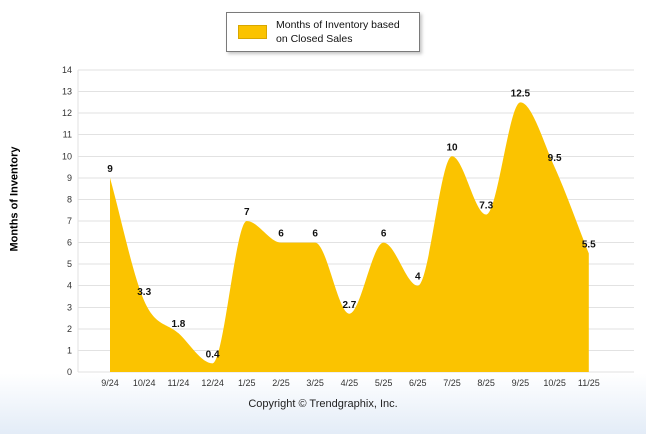 This screenshot has width=646, height=434. What do you see at coordinates (555, 158) in the screenshot?
I see `data-point-label: 9.5` at bounding box center [555, 158].